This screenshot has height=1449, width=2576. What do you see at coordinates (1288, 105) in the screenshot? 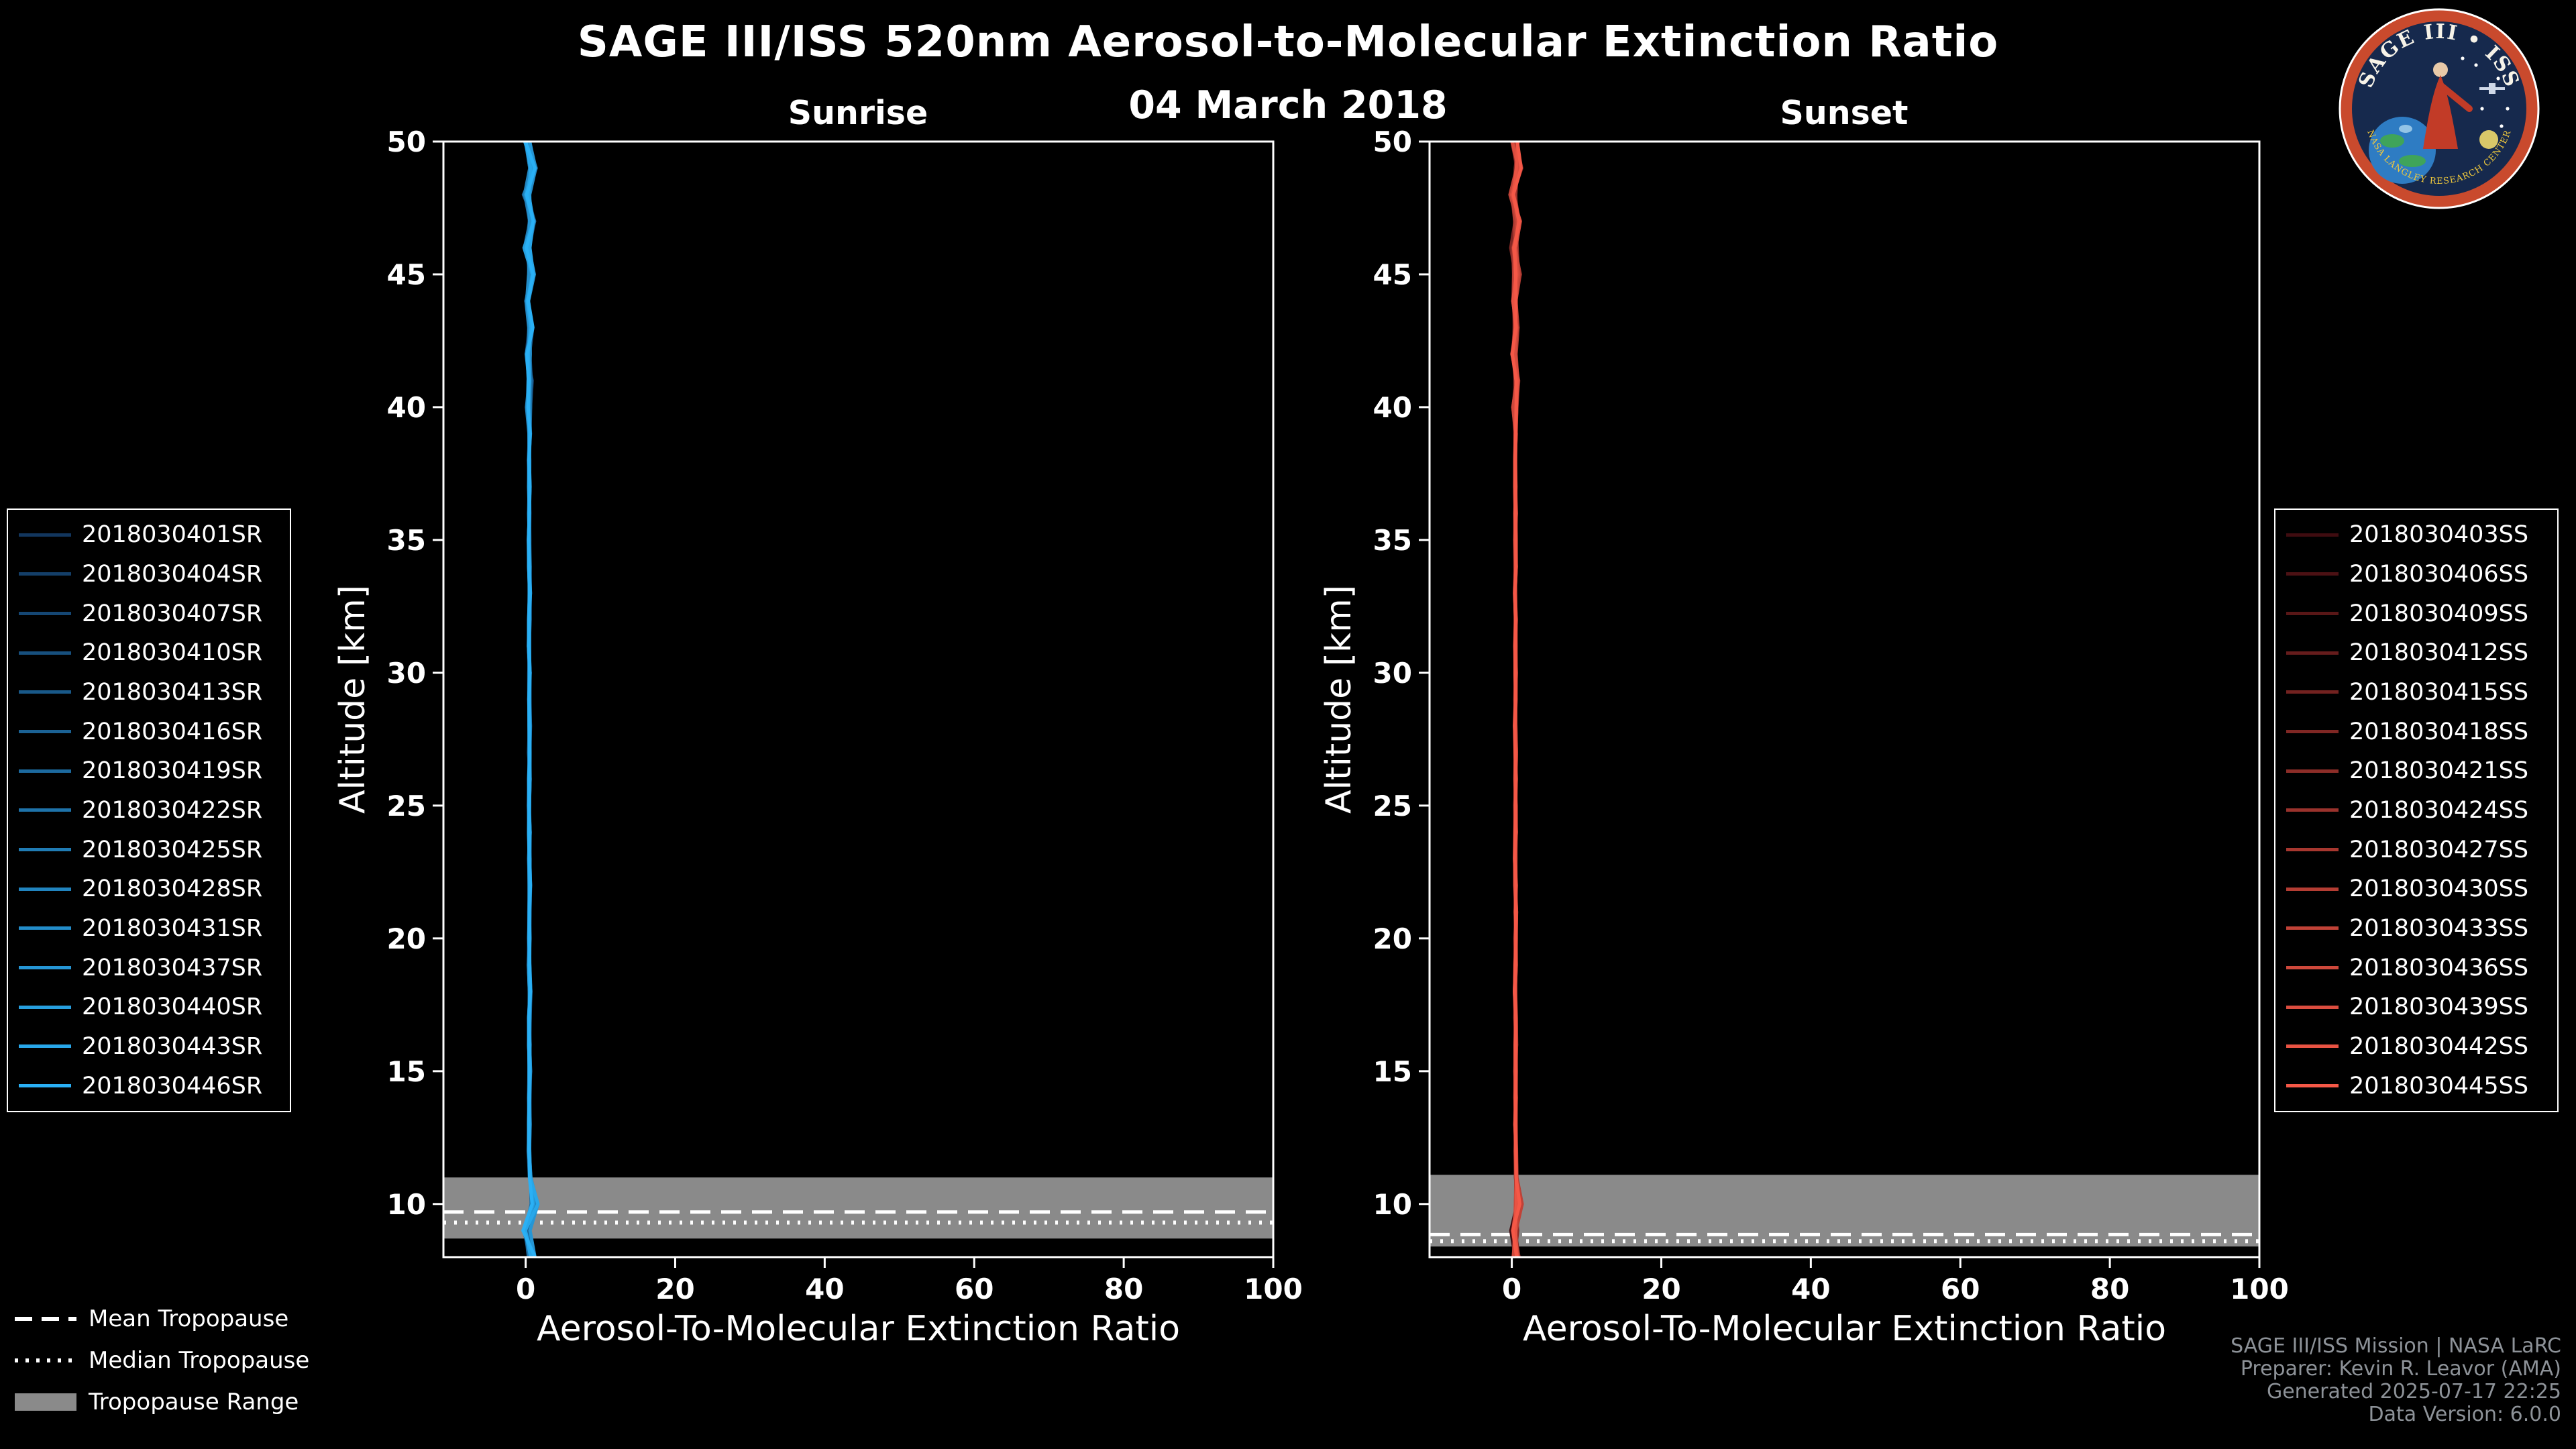
I see `figure-date: 04 March 2018` at bounding box center [1288, 105].